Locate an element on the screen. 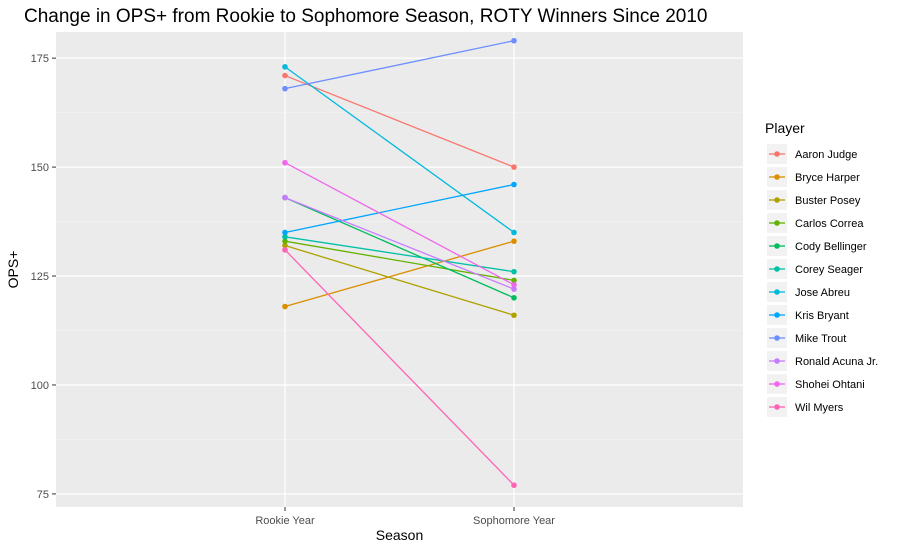 Image resolution: width=900 pixels, height=550 pixels. series-corey-seager is located at coordinates (399, 254).